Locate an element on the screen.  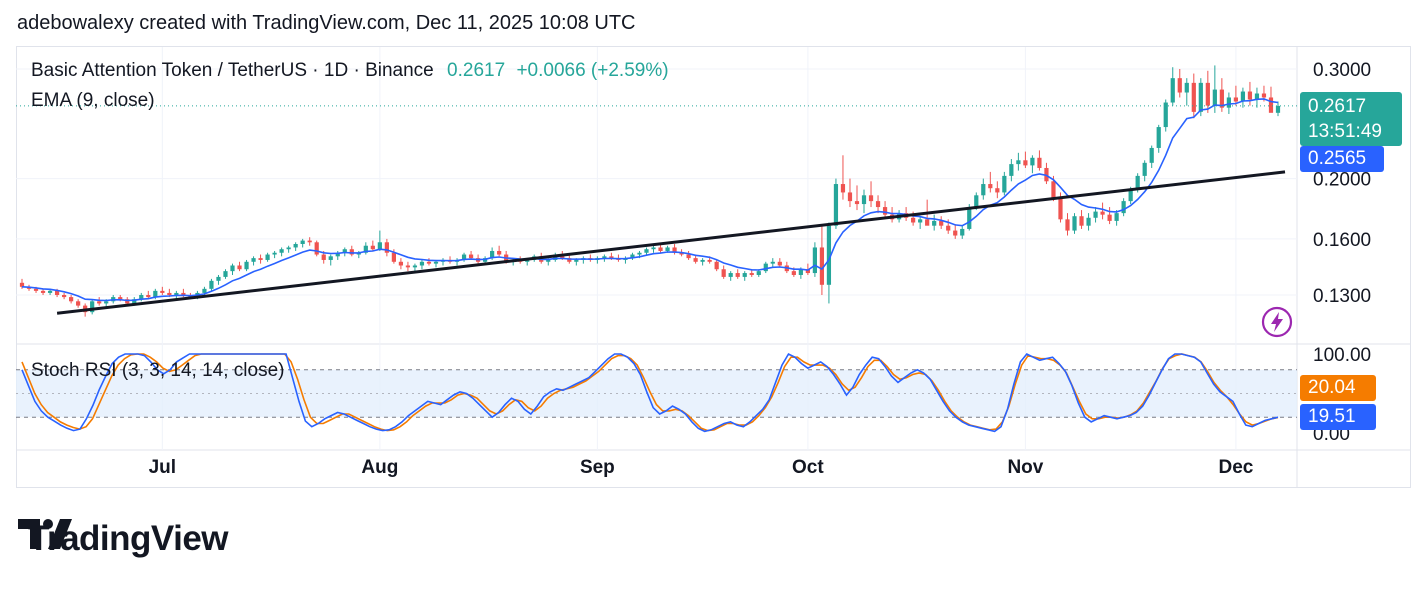
stoch-k-line is located at coordinates (650, 392).